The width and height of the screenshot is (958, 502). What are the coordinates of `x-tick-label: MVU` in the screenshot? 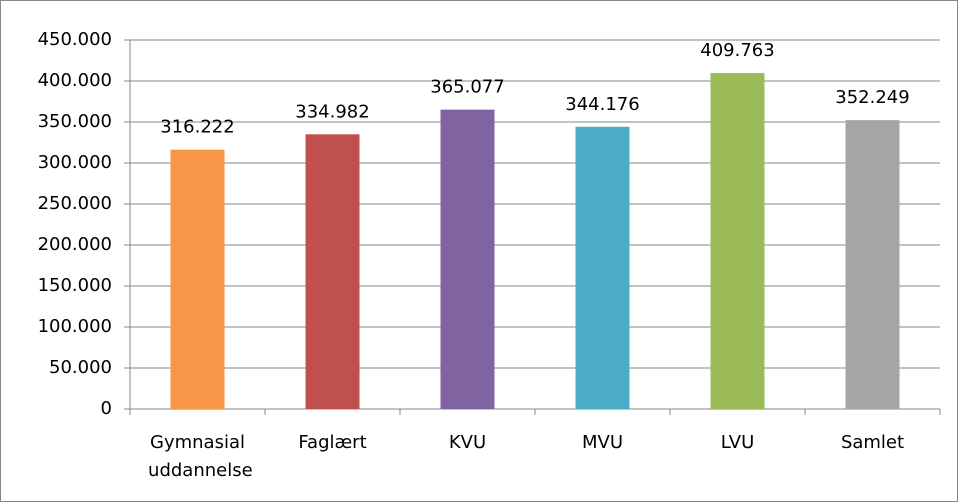 It's located at (602, 442).